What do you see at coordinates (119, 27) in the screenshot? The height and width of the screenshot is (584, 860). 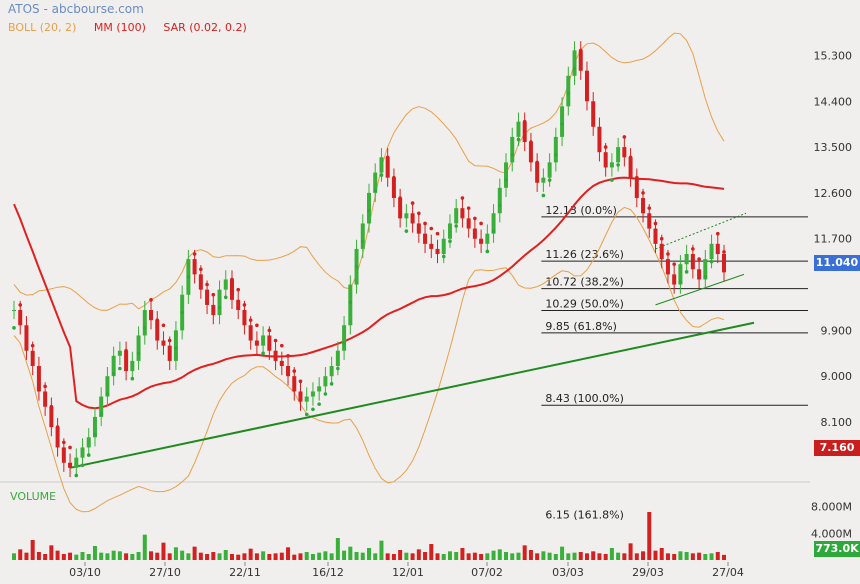 I see `legend-mm: MM (100)` at bounding box center [119, 27].